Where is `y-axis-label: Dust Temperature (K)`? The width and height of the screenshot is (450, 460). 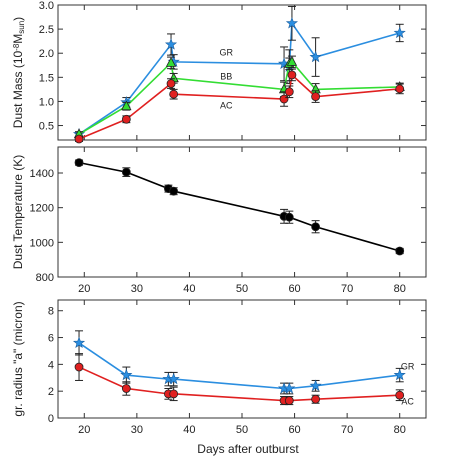
y-axis-label: Dust Temperature (K) is located at coordinates (18, 212).